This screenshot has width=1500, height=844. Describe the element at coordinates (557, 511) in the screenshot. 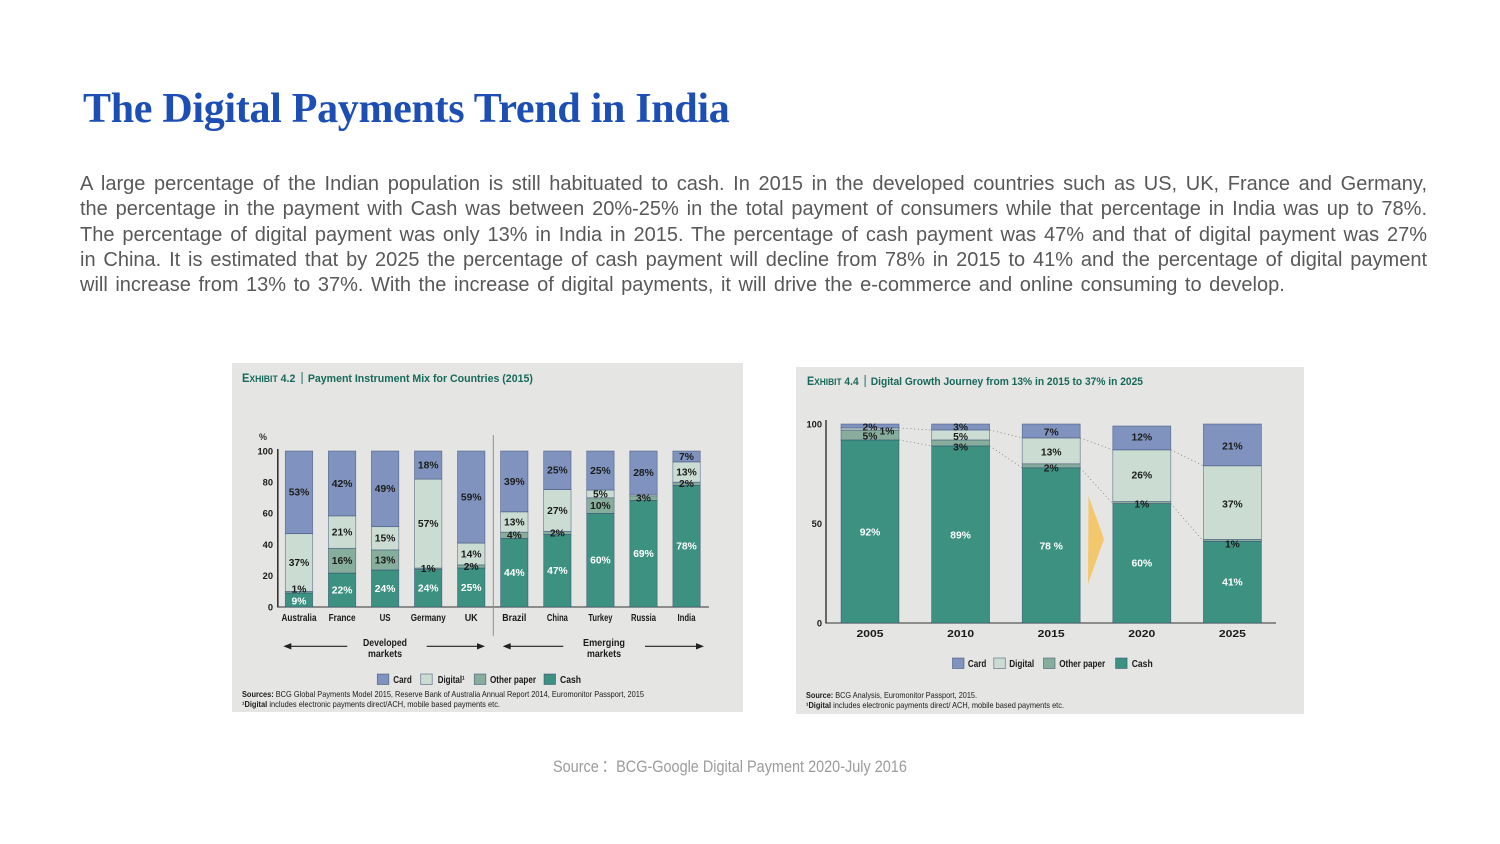

I see `svg-text: 27%` at that location.